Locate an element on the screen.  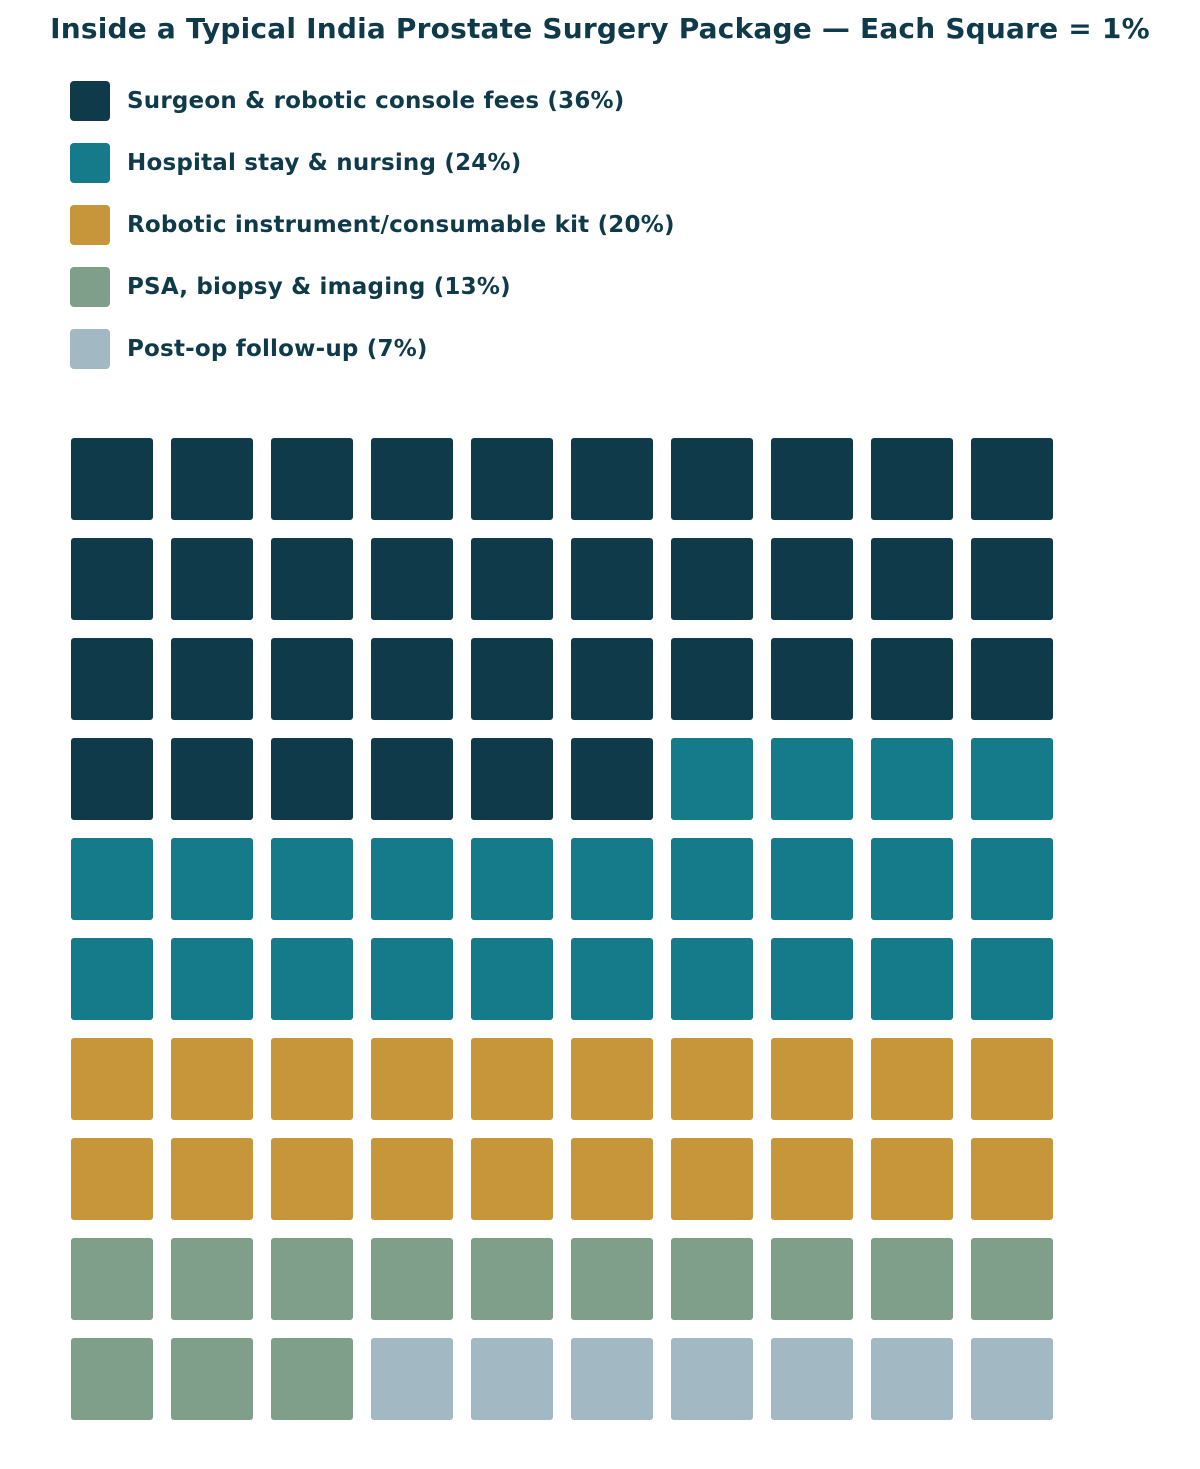
legend-item-instrument-kit: Robotic instrument/consumable kit (20%) is located at coordinates (372, 225).